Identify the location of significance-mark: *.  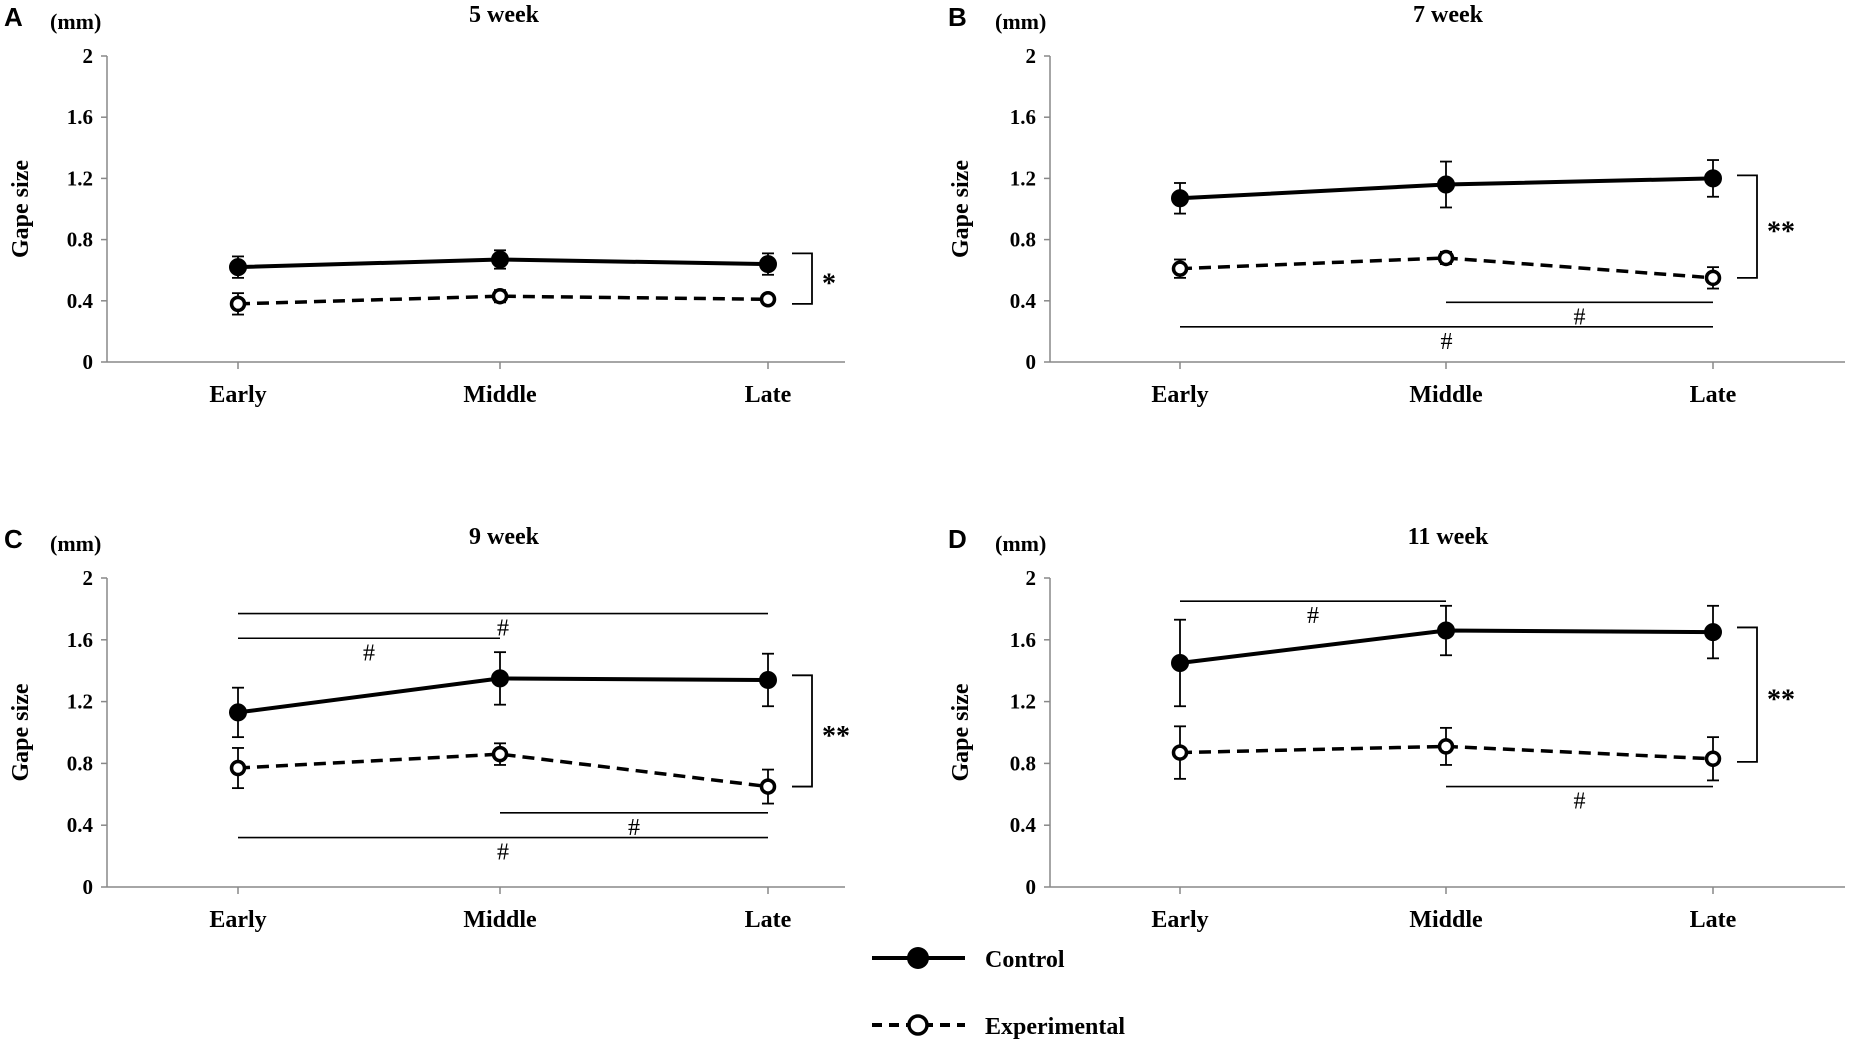
(829, 284).